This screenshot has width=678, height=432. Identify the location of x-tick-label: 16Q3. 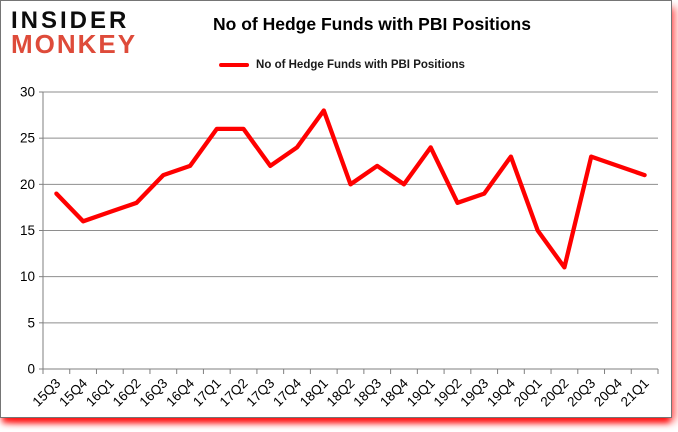
(153, 393).